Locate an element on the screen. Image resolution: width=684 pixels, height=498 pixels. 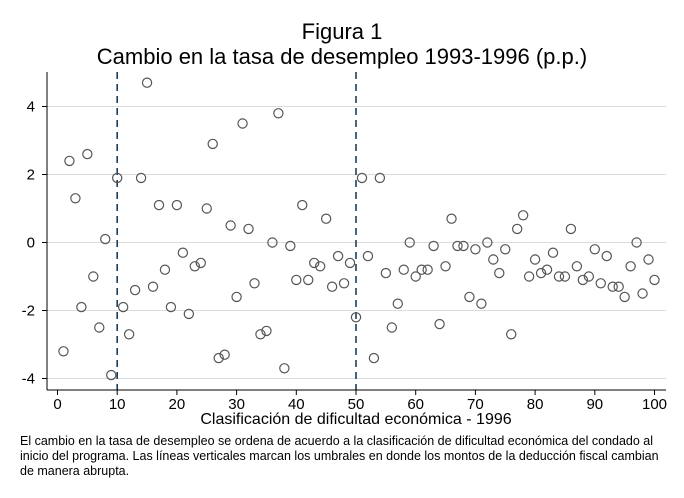
y-tick-label: 2 is located at coordinates (31, 175).